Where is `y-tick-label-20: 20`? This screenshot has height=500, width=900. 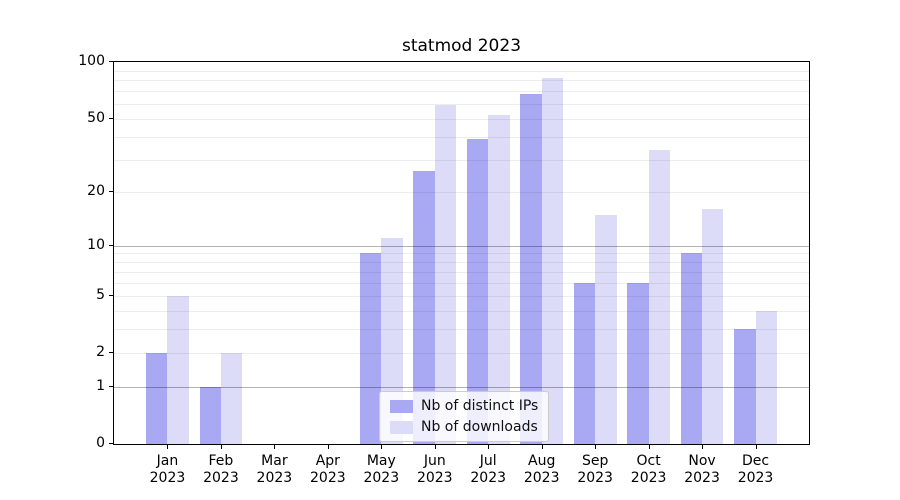
y-tick-label-20: 20 is located at coordinates (96, 191).